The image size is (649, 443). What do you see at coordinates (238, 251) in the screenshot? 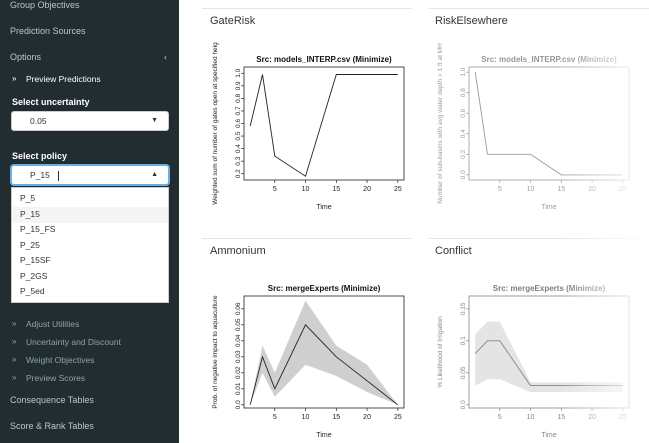
I see `panel-title-ammonium: Ammonium` at bounding box center [238, 251].